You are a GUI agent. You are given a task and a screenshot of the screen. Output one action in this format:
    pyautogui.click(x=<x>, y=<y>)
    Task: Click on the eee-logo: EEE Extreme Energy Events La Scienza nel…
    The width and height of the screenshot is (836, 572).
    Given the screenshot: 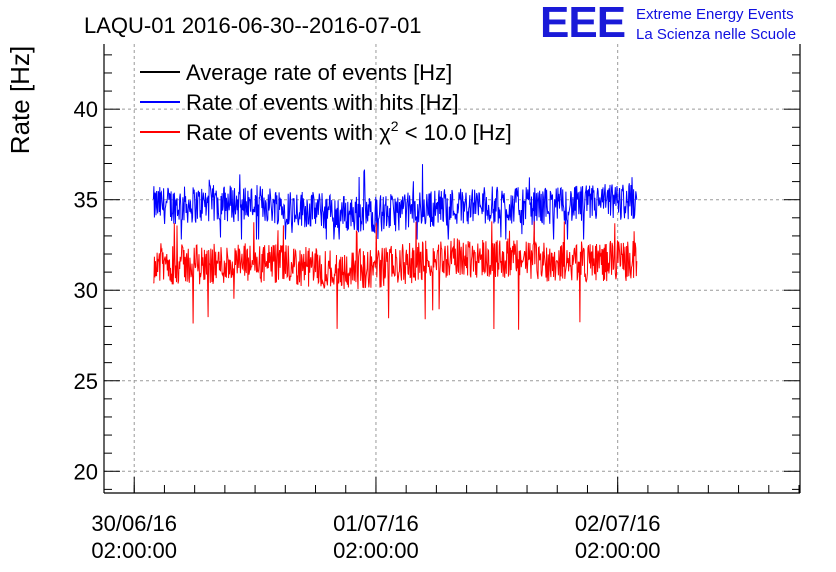 What is the action you would take?
    pyautogui.click(x=668, y=23)
    